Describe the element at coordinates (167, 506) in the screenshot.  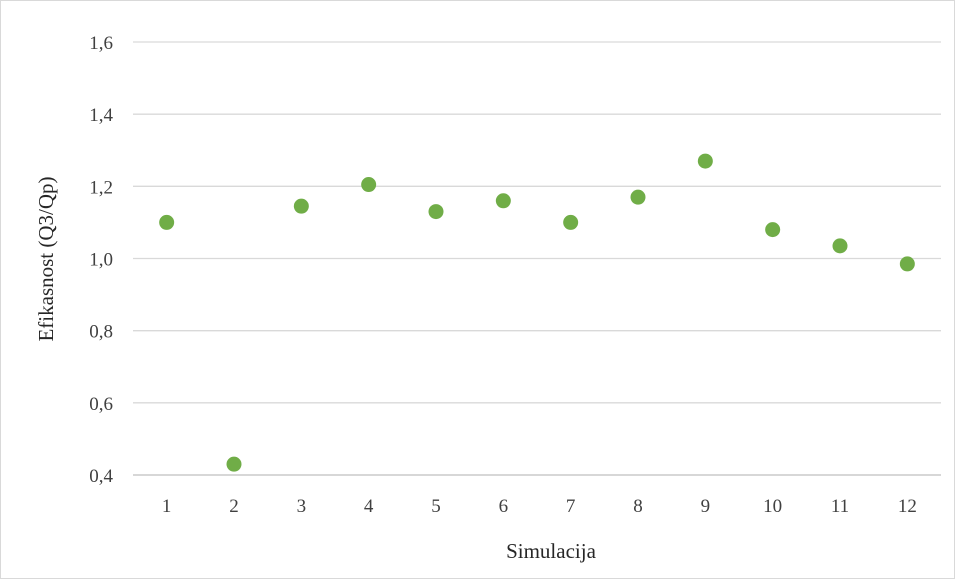
I see `x-tick-label: 1` at that location.